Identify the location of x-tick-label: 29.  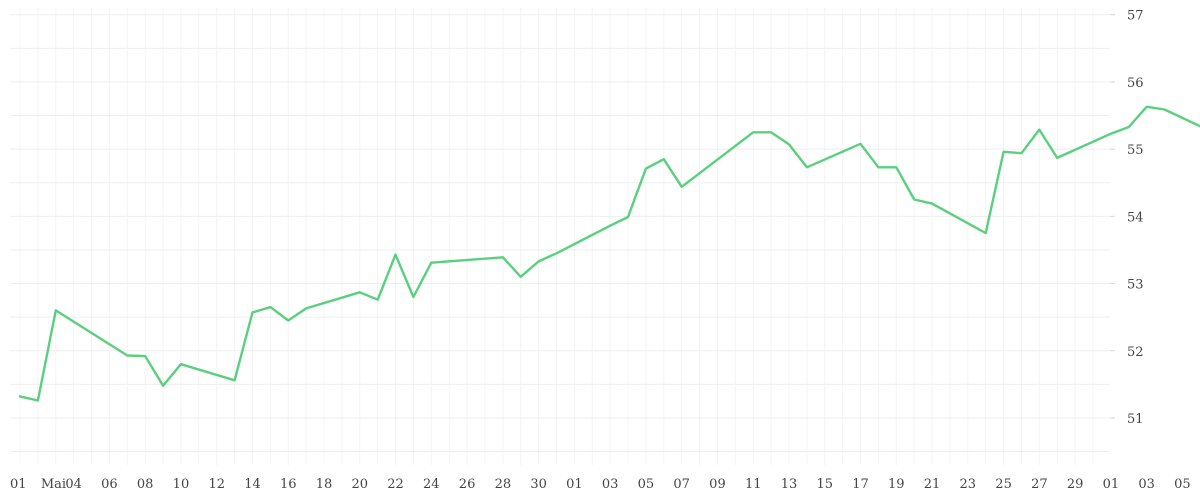
(1075, 484).